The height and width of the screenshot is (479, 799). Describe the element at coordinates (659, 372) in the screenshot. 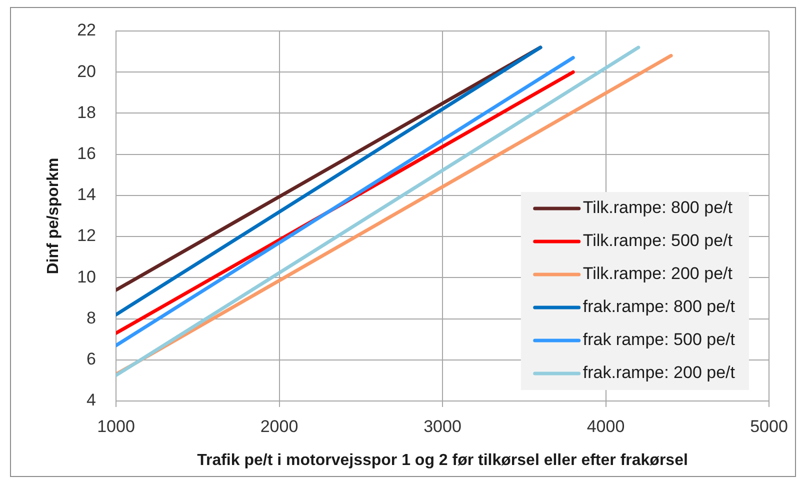

I see `legend-label: frak.rampe: 200 pe/t` at that location.